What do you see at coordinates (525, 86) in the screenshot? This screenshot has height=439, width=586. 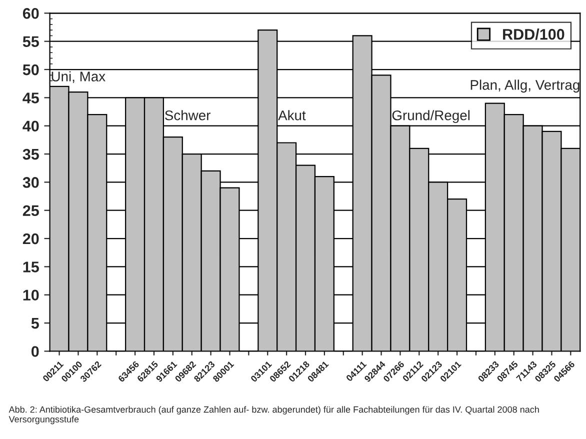 I see `annotation: Plan, Allg, Vertrag` at bounding box center [525, 86].